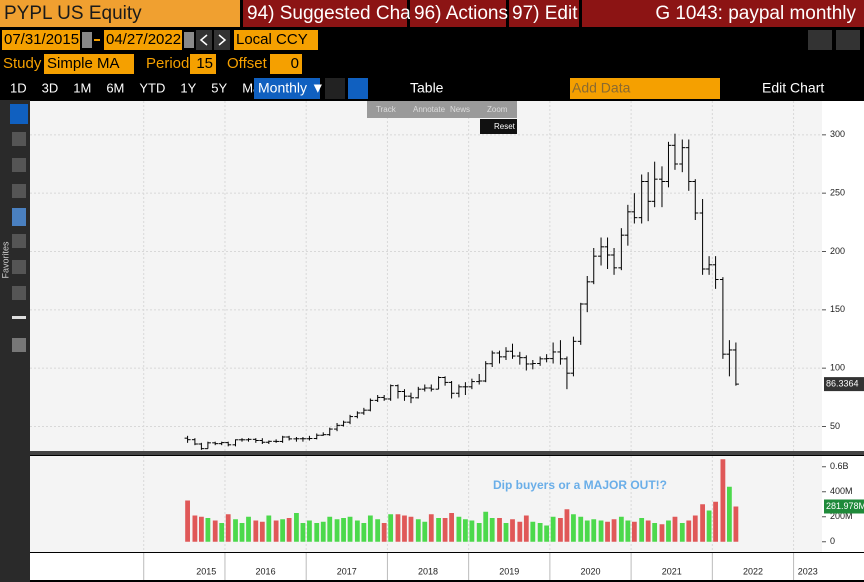 The height and width of the screenshot is (582, 864). What do you see at coordinates (335, 88) in the screenshot?
I see `line-button` at bounding box center [335, 88].